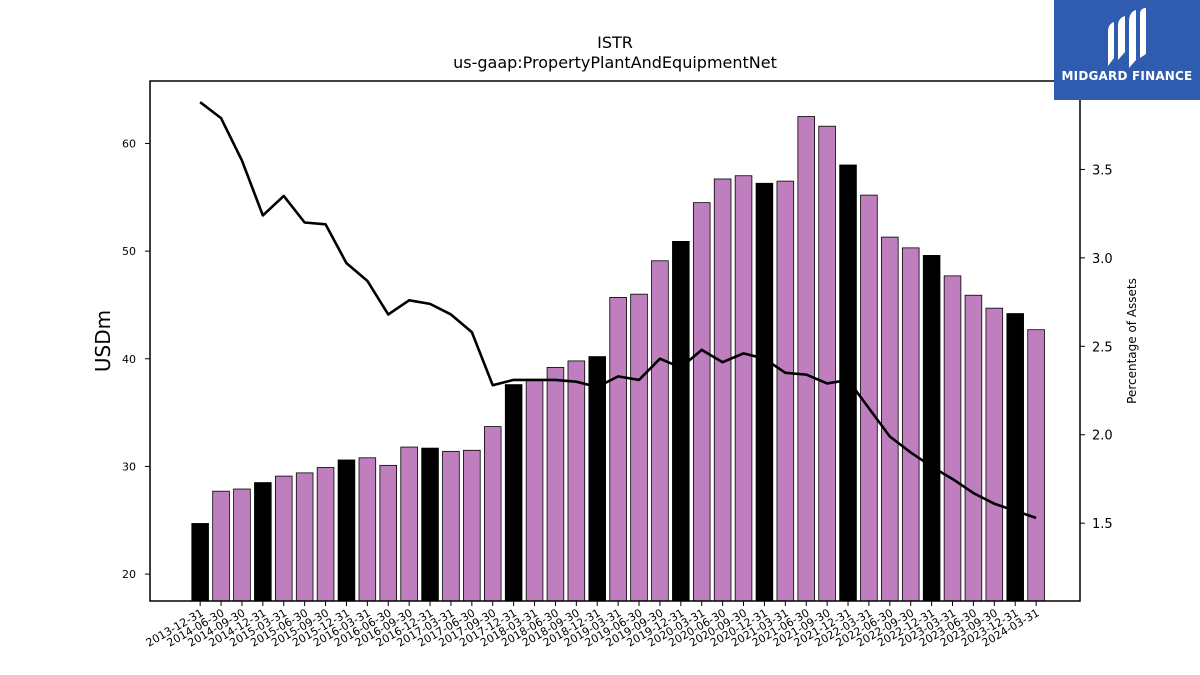 This screenshot has height=675, width=1200. What do you see at coordinates (129, 574) in the screenshot?
I see `y-tick-label: 20` at bounding box center [129, 574].